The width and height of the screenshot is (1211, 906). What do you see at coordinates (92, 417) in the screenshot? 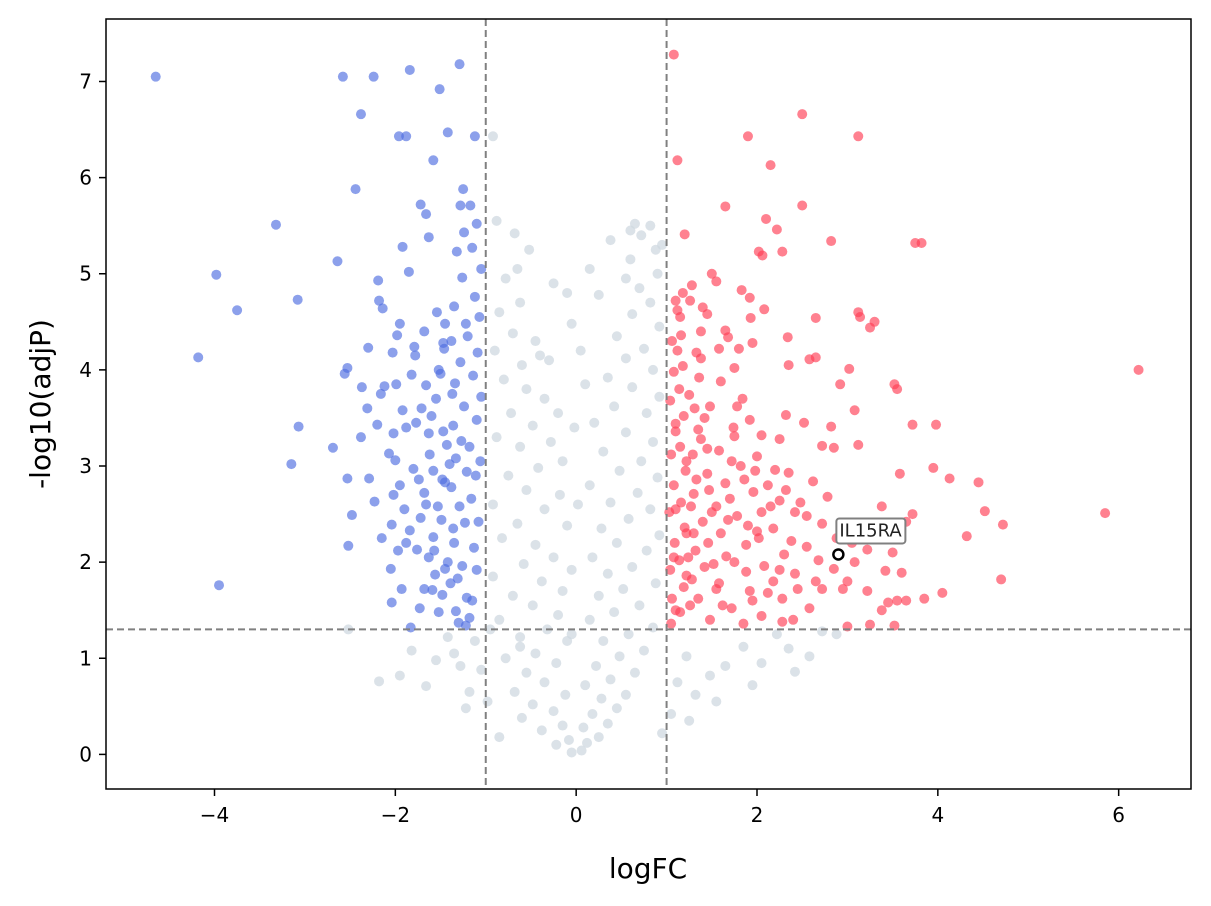
I see `y-axis-ticks: 0 1 2 3 4 5 6 7` at bounding box center [92, 417].